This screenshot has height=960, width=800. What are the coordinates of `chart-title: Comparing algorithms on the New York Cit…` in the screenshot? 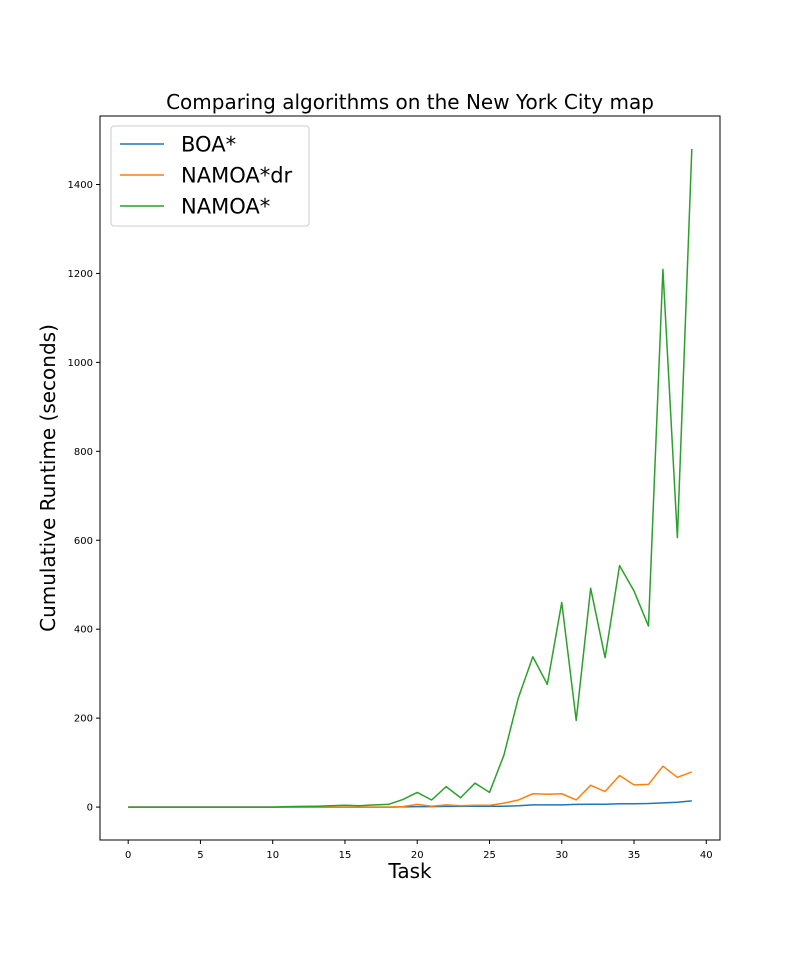 It's located at (410, 102).